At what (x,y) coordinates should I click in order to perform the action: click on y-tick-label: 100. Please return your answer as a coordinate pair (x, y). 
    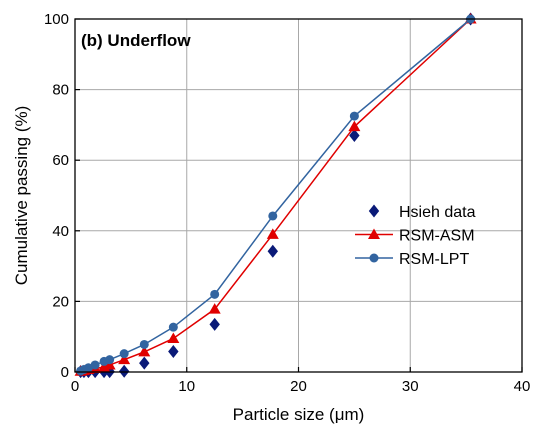
    Looking at the image, I should click on (56, 19).